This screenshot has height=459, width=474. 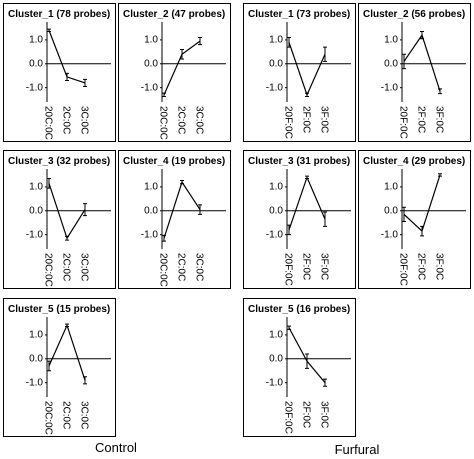 What do you see at coordinates (174, 161) in the screenshot?
I see `panel-title: Cluster_4 (19 probes)` at bounding box center [174, 161].